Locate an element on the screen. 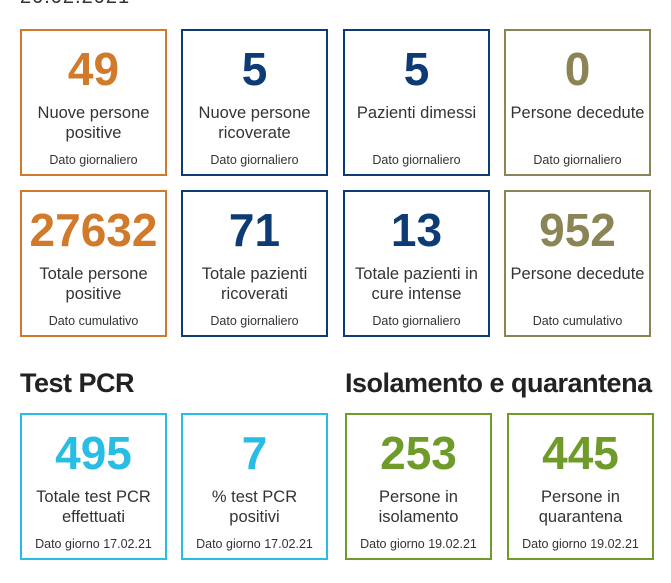  section-title-isolation: Isolamento e quarantena is located at coordinates (498, 383).